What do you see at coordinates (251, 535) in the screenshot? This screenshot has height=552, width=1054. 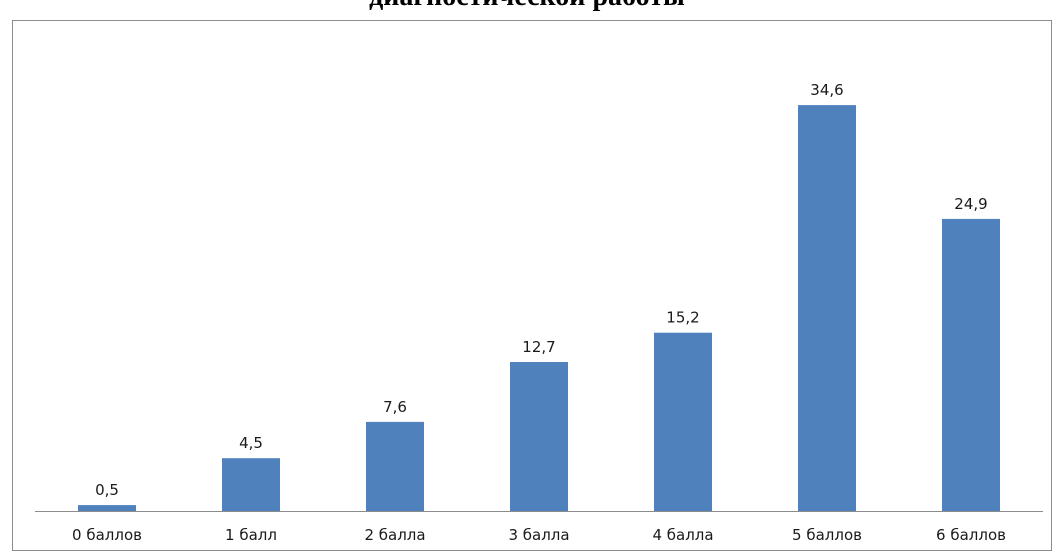 I see `x-tick-label-1: 1 балл` at bounding box center [251, 535].